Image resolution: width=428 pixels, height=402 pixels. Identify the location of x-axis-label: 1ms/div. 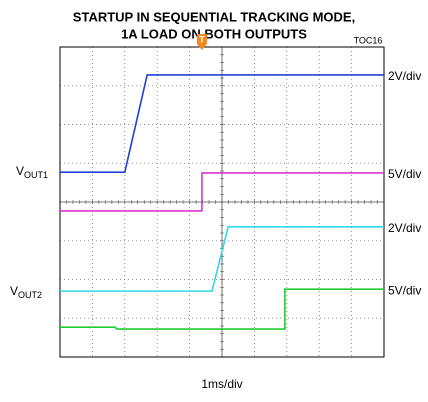
(221, 384).